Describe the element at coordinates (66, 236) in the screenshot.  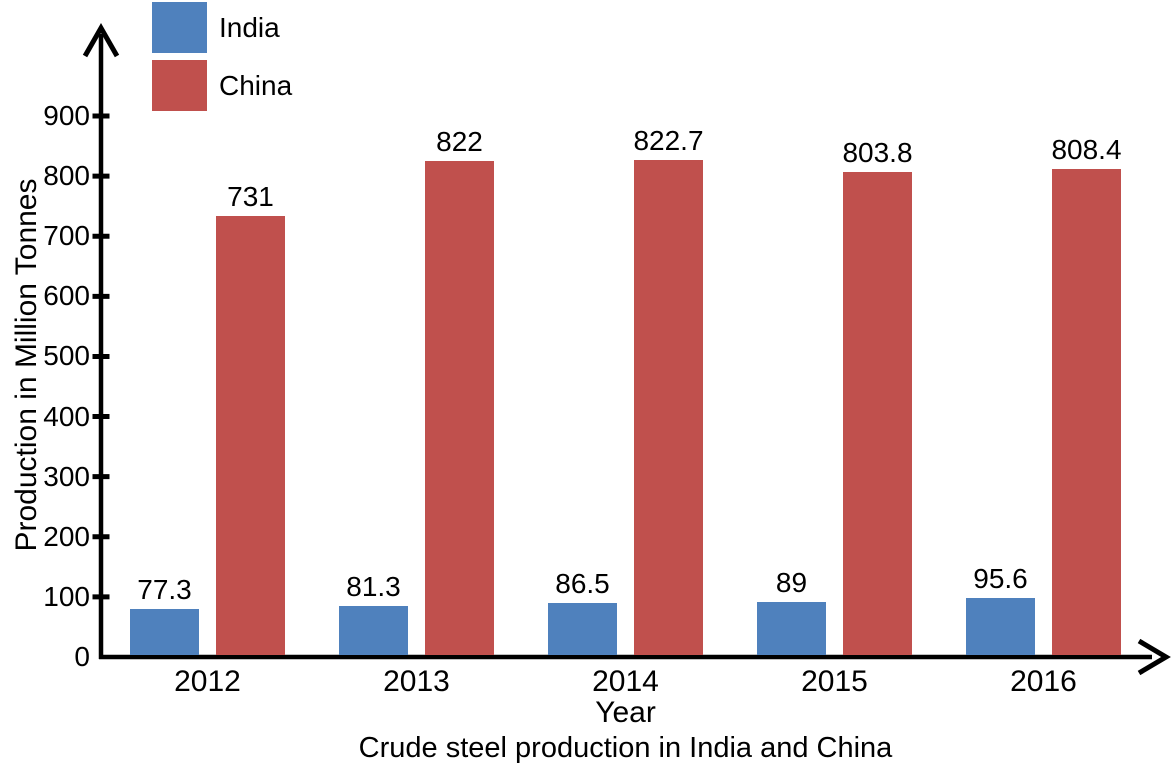
I see `y-tick-label-700: 700` at that location.